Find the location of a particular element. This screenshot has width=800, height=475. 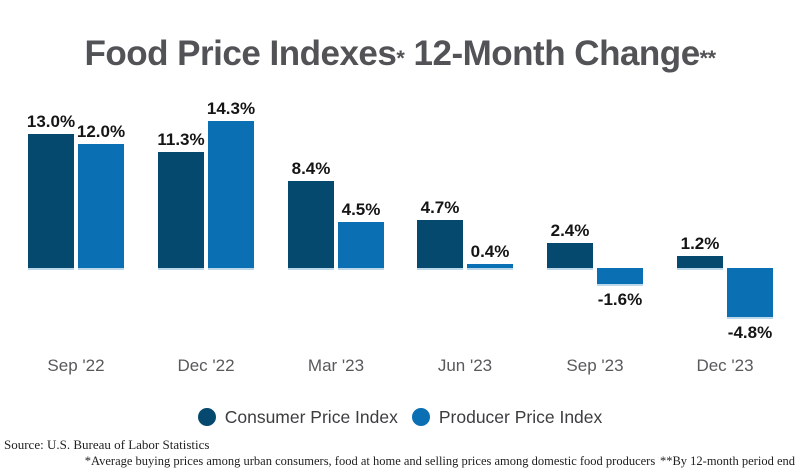

bar-value-label-consumer-price-index-jun-23: 4.7% is located at coordinates (440, 207).